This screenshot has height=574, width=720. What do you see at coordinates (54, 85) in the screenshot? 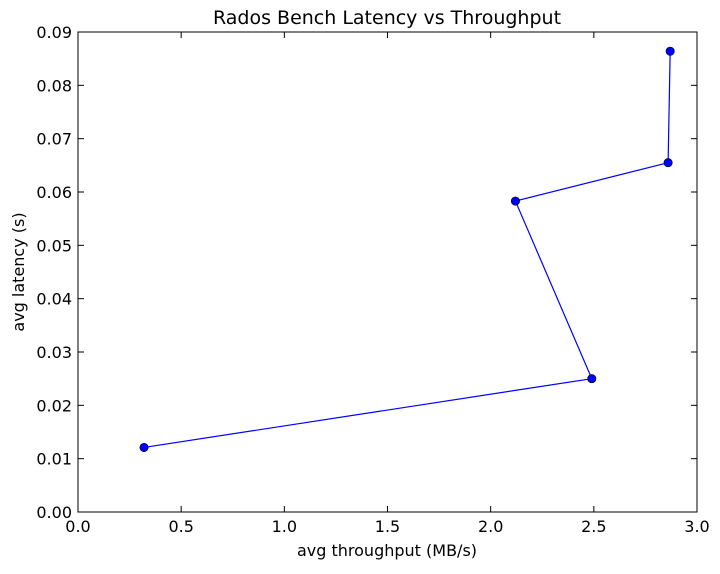
I see `y-tick-label: 0.08` at bounding box center [54, 85].